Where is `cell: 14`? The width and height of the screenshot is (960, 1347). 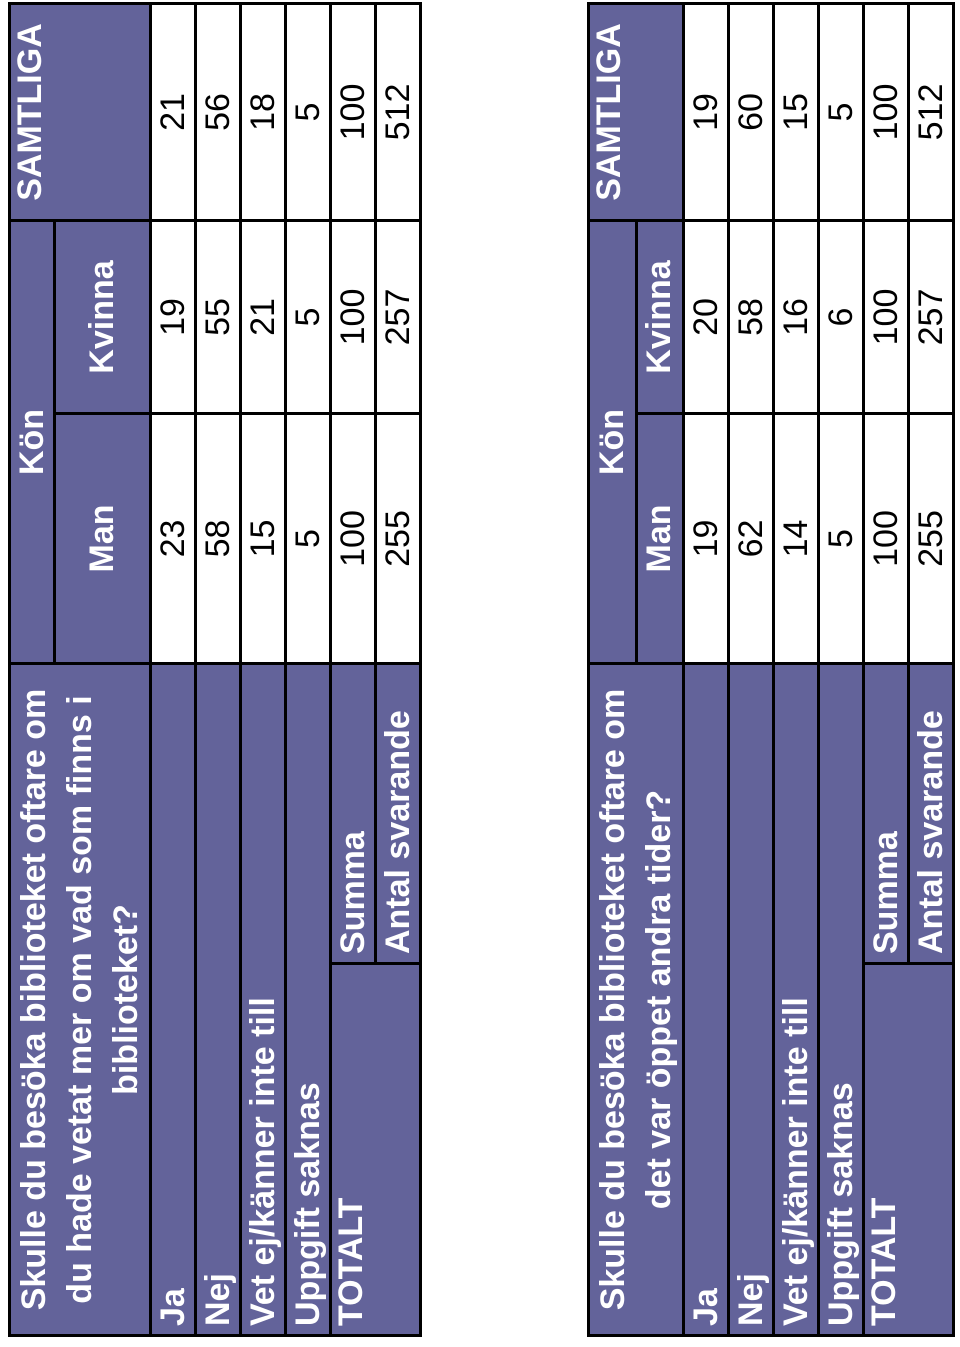 cell: 14 is located at coordinates (796, 538).